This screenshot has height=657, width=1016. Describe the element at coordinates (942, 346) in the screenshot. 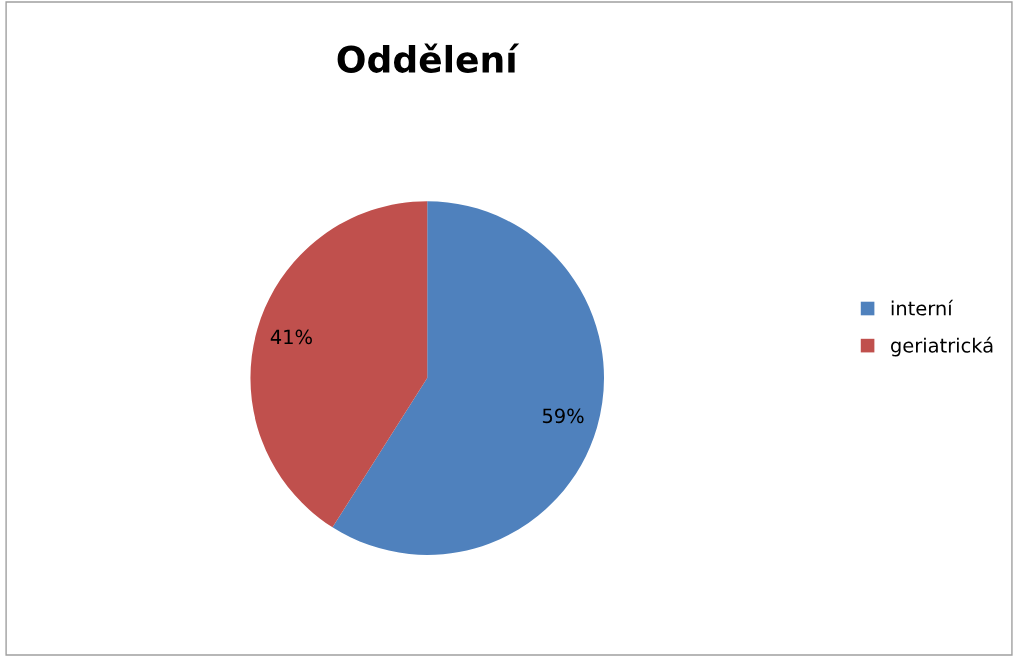

I see `legend-label: geriatrická` at that location.